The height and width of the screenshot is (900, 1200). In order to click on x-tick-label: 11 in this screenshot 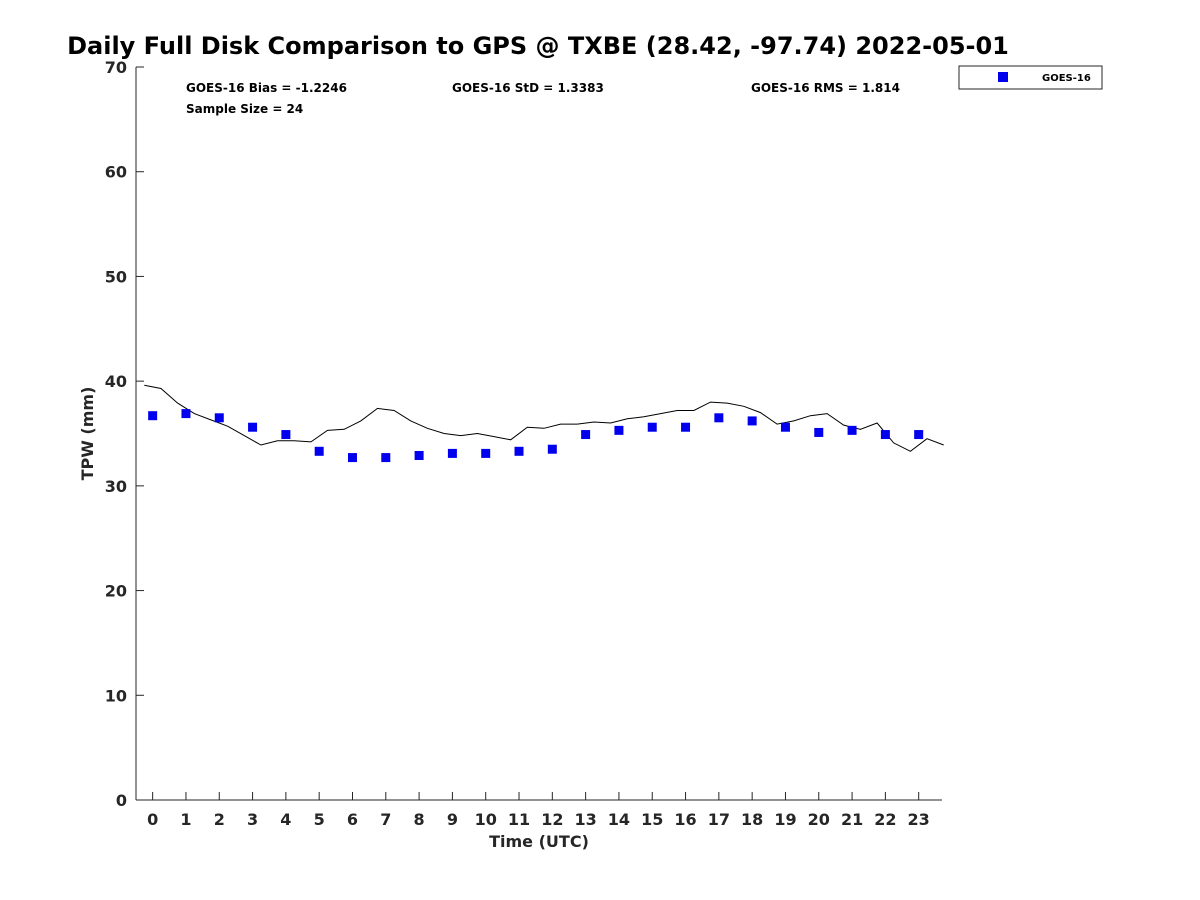, I will do `click(519, 819)`.